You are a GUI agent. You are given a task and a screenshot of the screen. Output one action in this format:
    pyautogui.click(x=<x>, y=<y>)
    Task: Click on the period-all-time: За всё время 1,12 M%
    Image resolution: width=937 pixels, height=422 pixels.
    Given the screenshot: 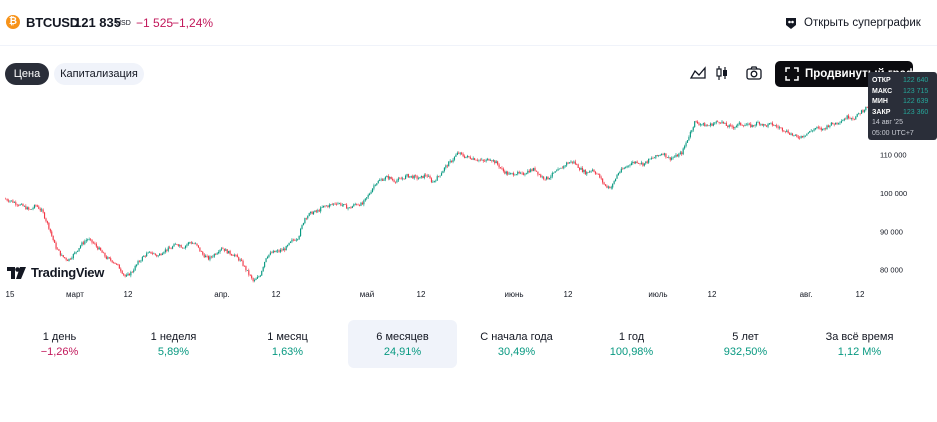 What is the action you would take?
    pyautogui.click(x=859, y=344)
    